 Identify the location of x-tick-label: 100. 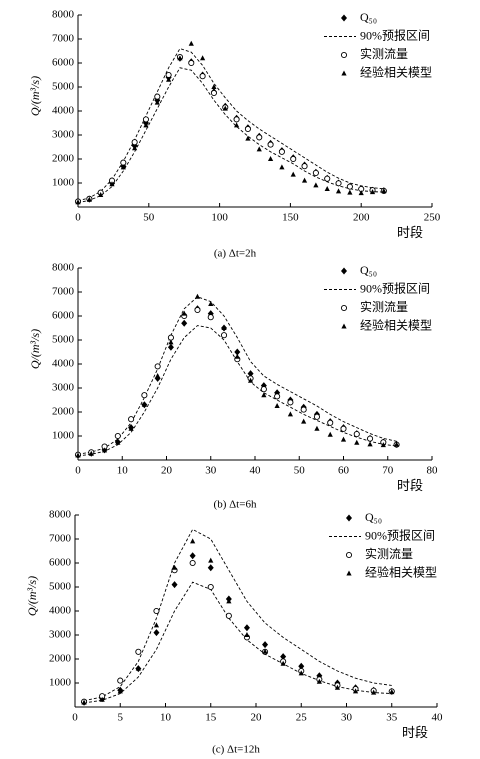
(219, 218).